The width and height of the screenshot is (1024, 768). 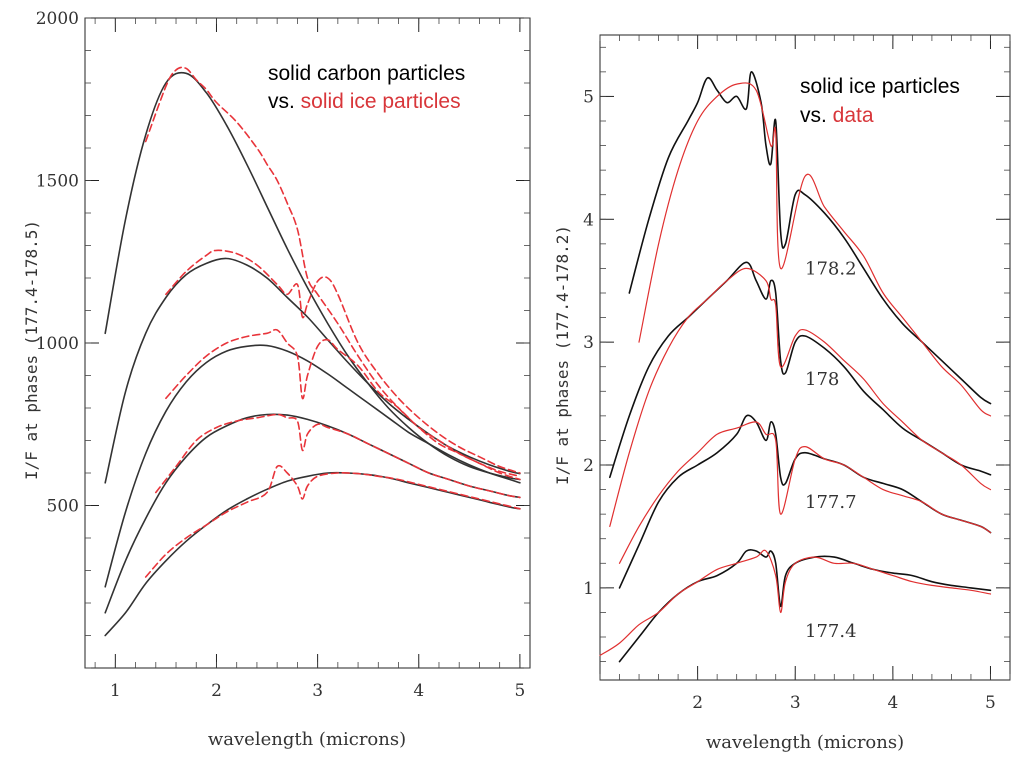 What do you see at coordinates (831, 450) in the screenshot?
I see `right-phase-labels: 178.2 178 177.7 177.4` at bounding box center [831, 450].